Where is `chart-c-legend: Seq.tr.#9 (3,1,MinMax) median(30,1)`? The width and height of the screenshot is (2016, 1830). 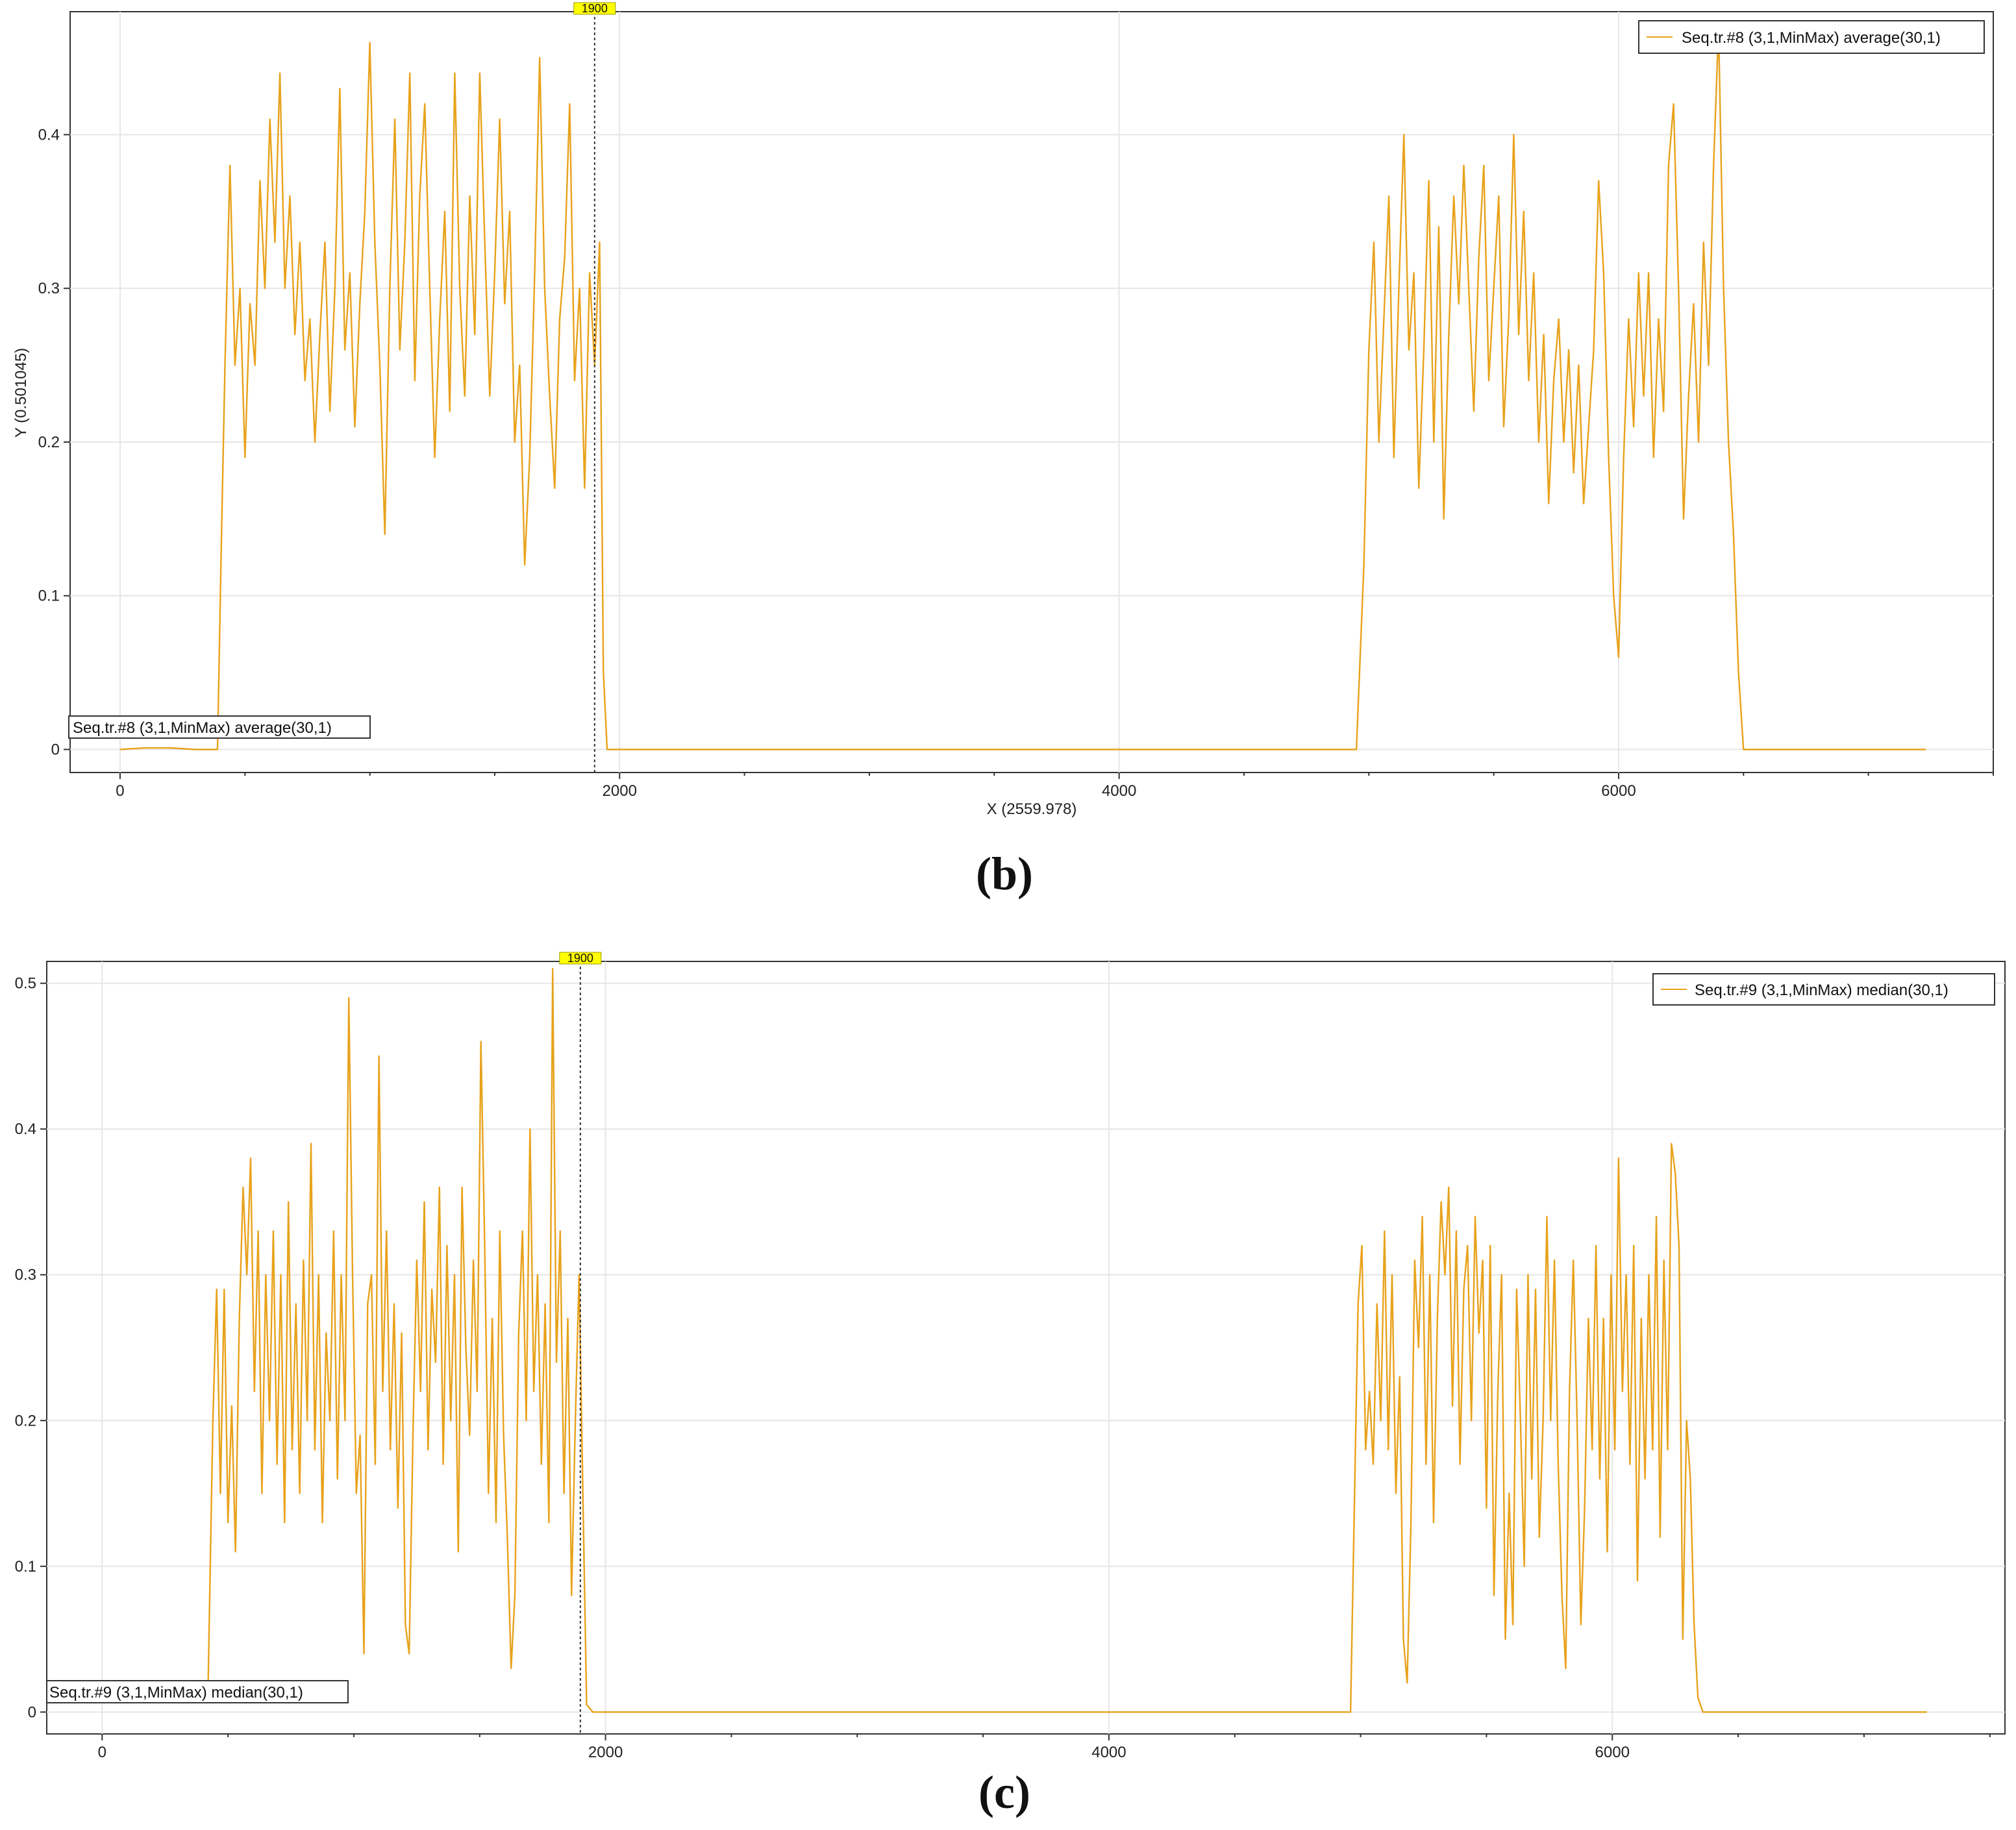
chart-c-legend: Seq.tr.#9 (3,1,MinMax) median(30,1) is located at coordinates (1823, 989).